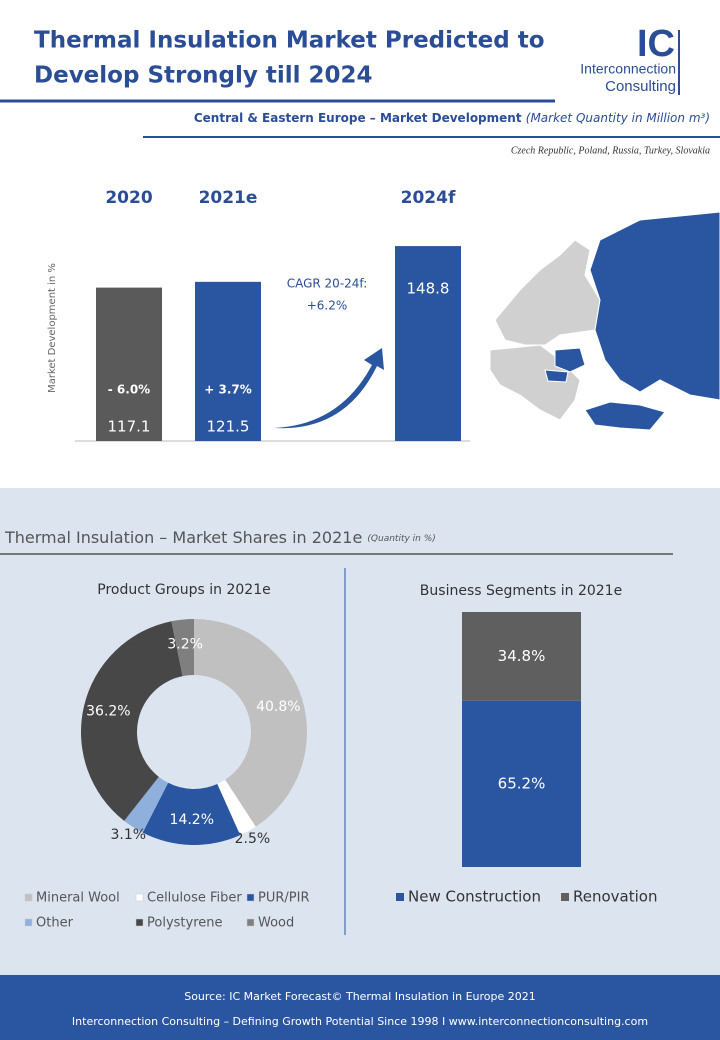 The image size is (720, 1040). I want to click on value-label: 3.1%, so click(129, 835).